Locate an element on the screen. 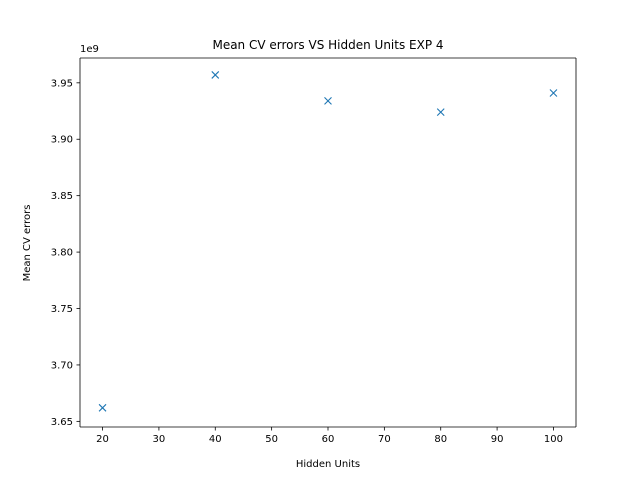 This screenshot has height=480, width=640. x-tick-label: 80 is located at coordinates (440, 439).